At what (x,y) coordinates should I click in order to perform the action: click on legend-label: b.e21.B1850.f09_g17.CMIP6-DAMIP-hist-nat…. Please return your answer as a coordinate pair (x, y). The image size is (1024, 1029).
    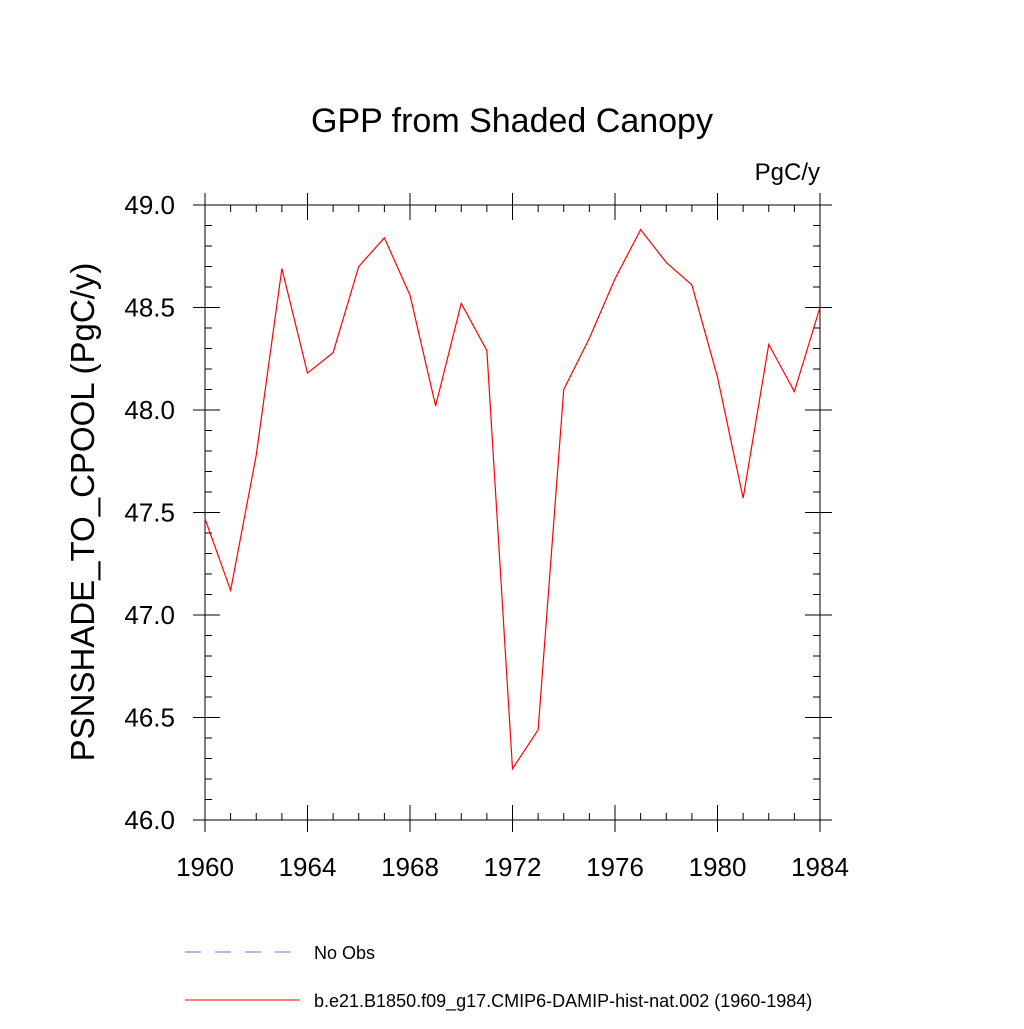
    Looking at the image, I should click on (563, 1001).